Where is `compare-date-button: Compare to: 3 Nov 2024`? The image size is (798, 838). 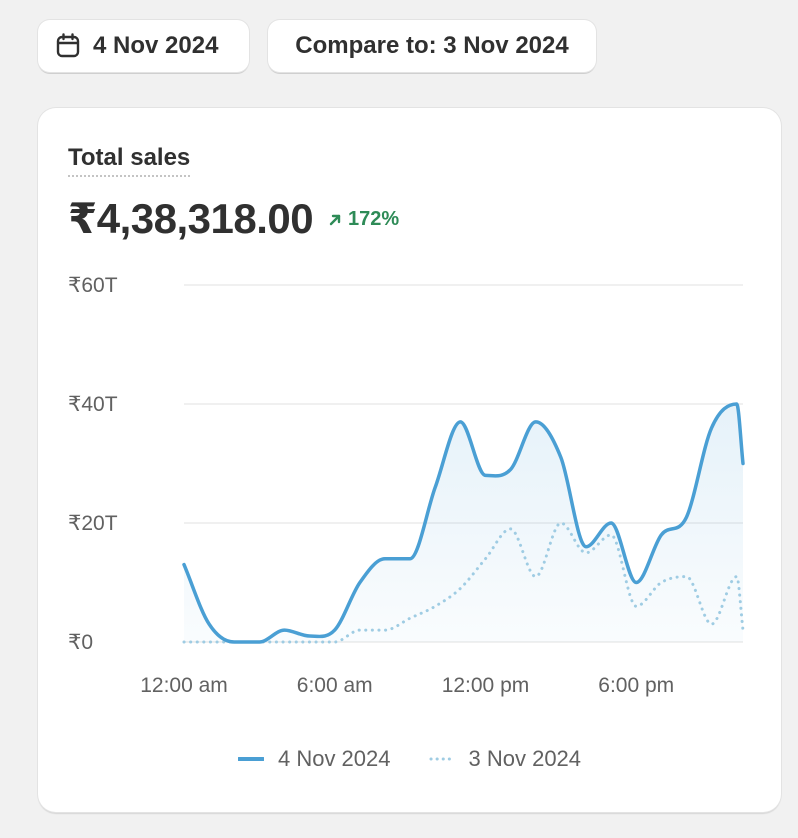 compare-date-button: Compare to: 3 Nov 2024 is located at coordinates (432, 46).